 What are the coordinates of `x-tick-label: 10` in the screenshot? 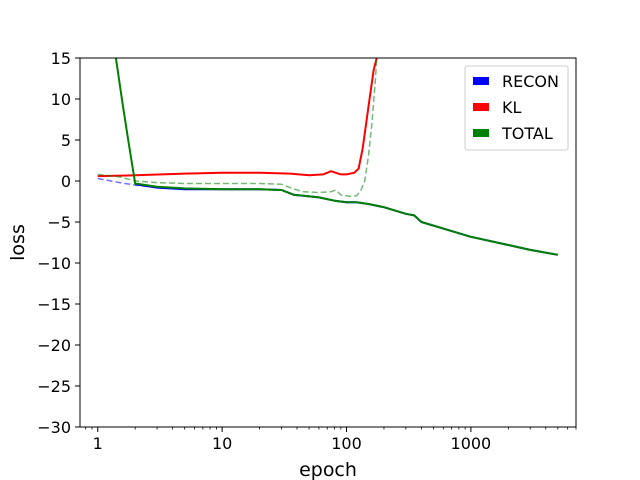 It's located at (222, 443).